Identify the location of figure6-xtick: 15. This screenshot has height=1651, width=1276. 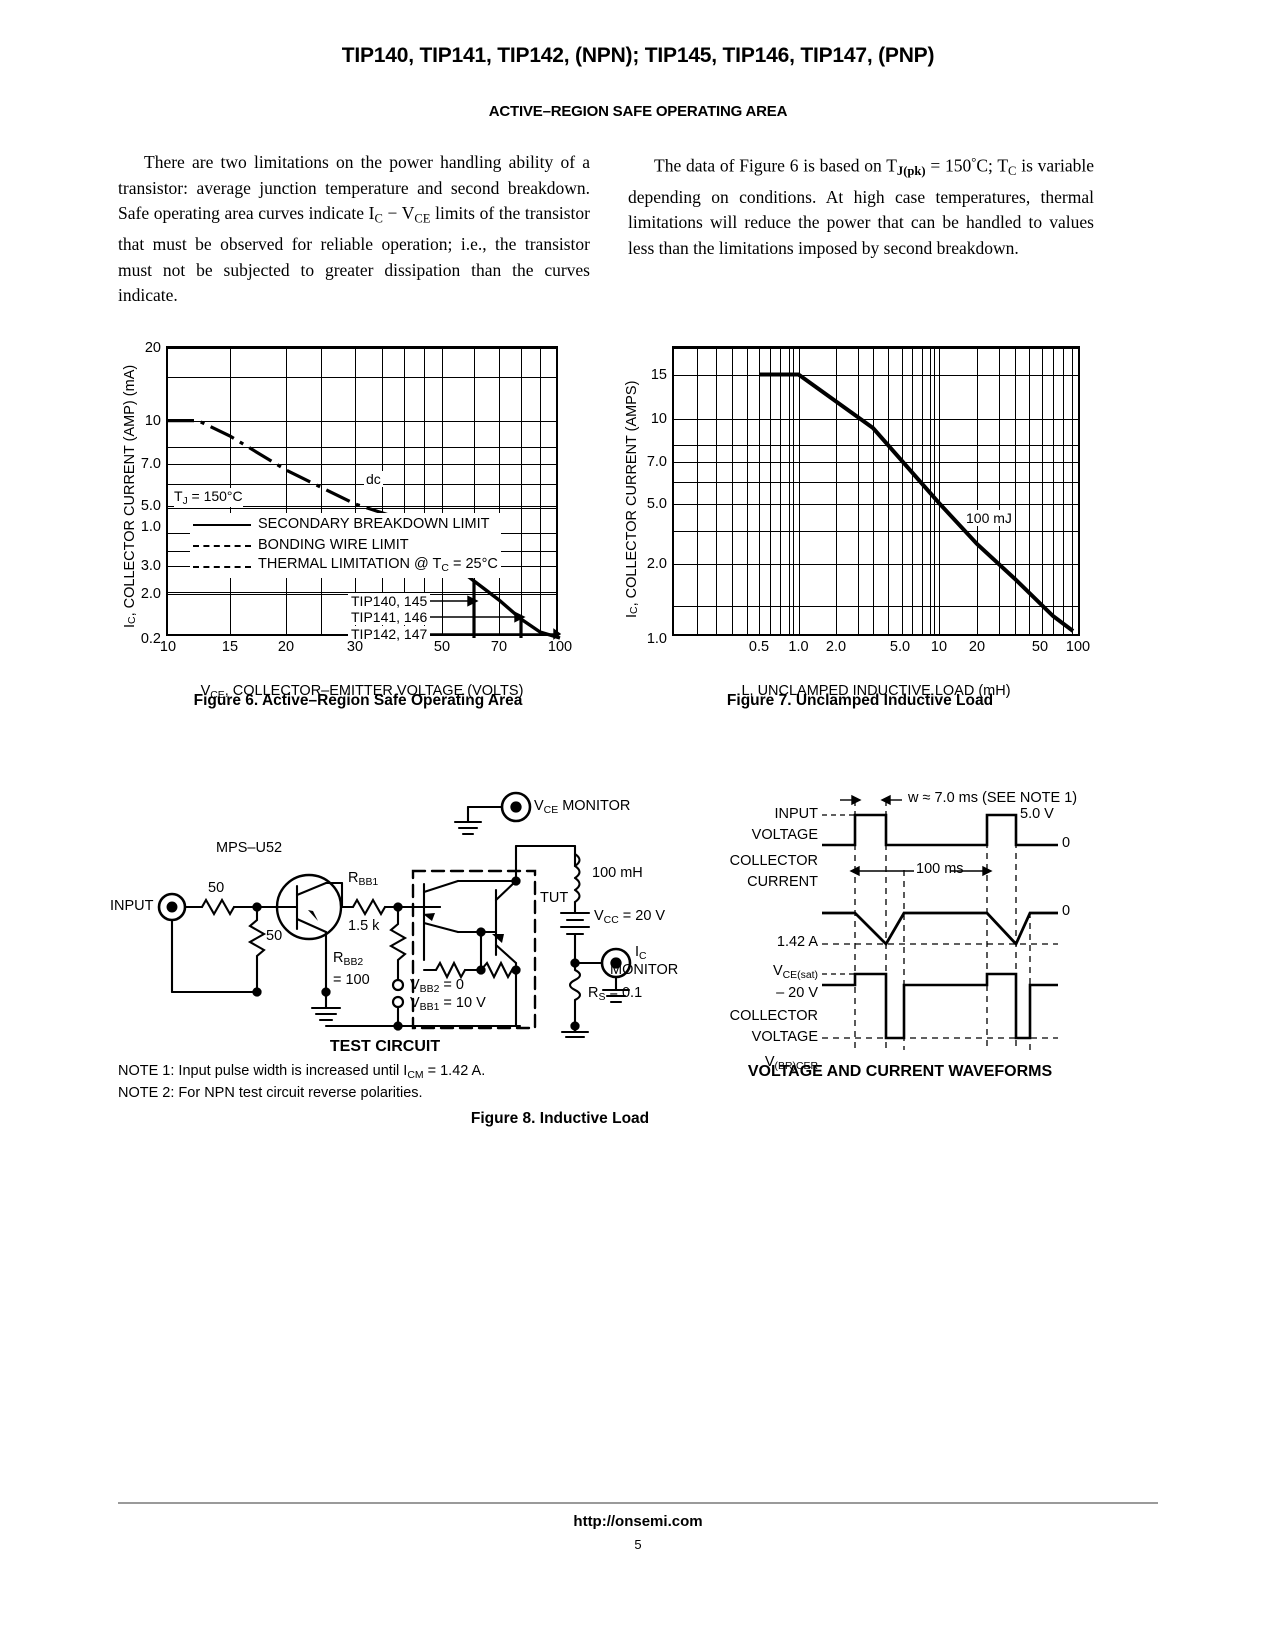
(230, 647).